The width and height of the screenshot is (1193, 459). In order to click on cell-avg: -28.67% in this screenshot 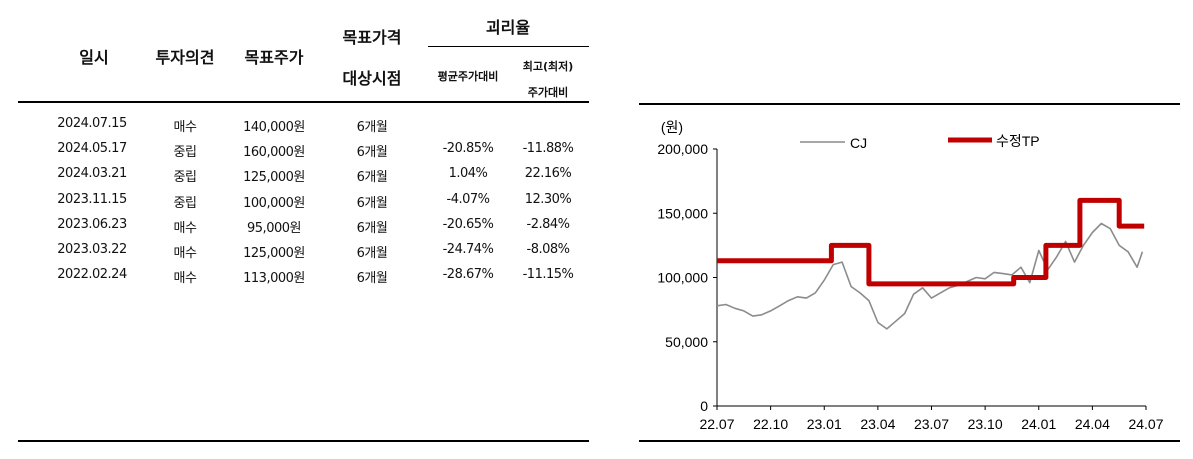, I will do `click(468, 275)`.